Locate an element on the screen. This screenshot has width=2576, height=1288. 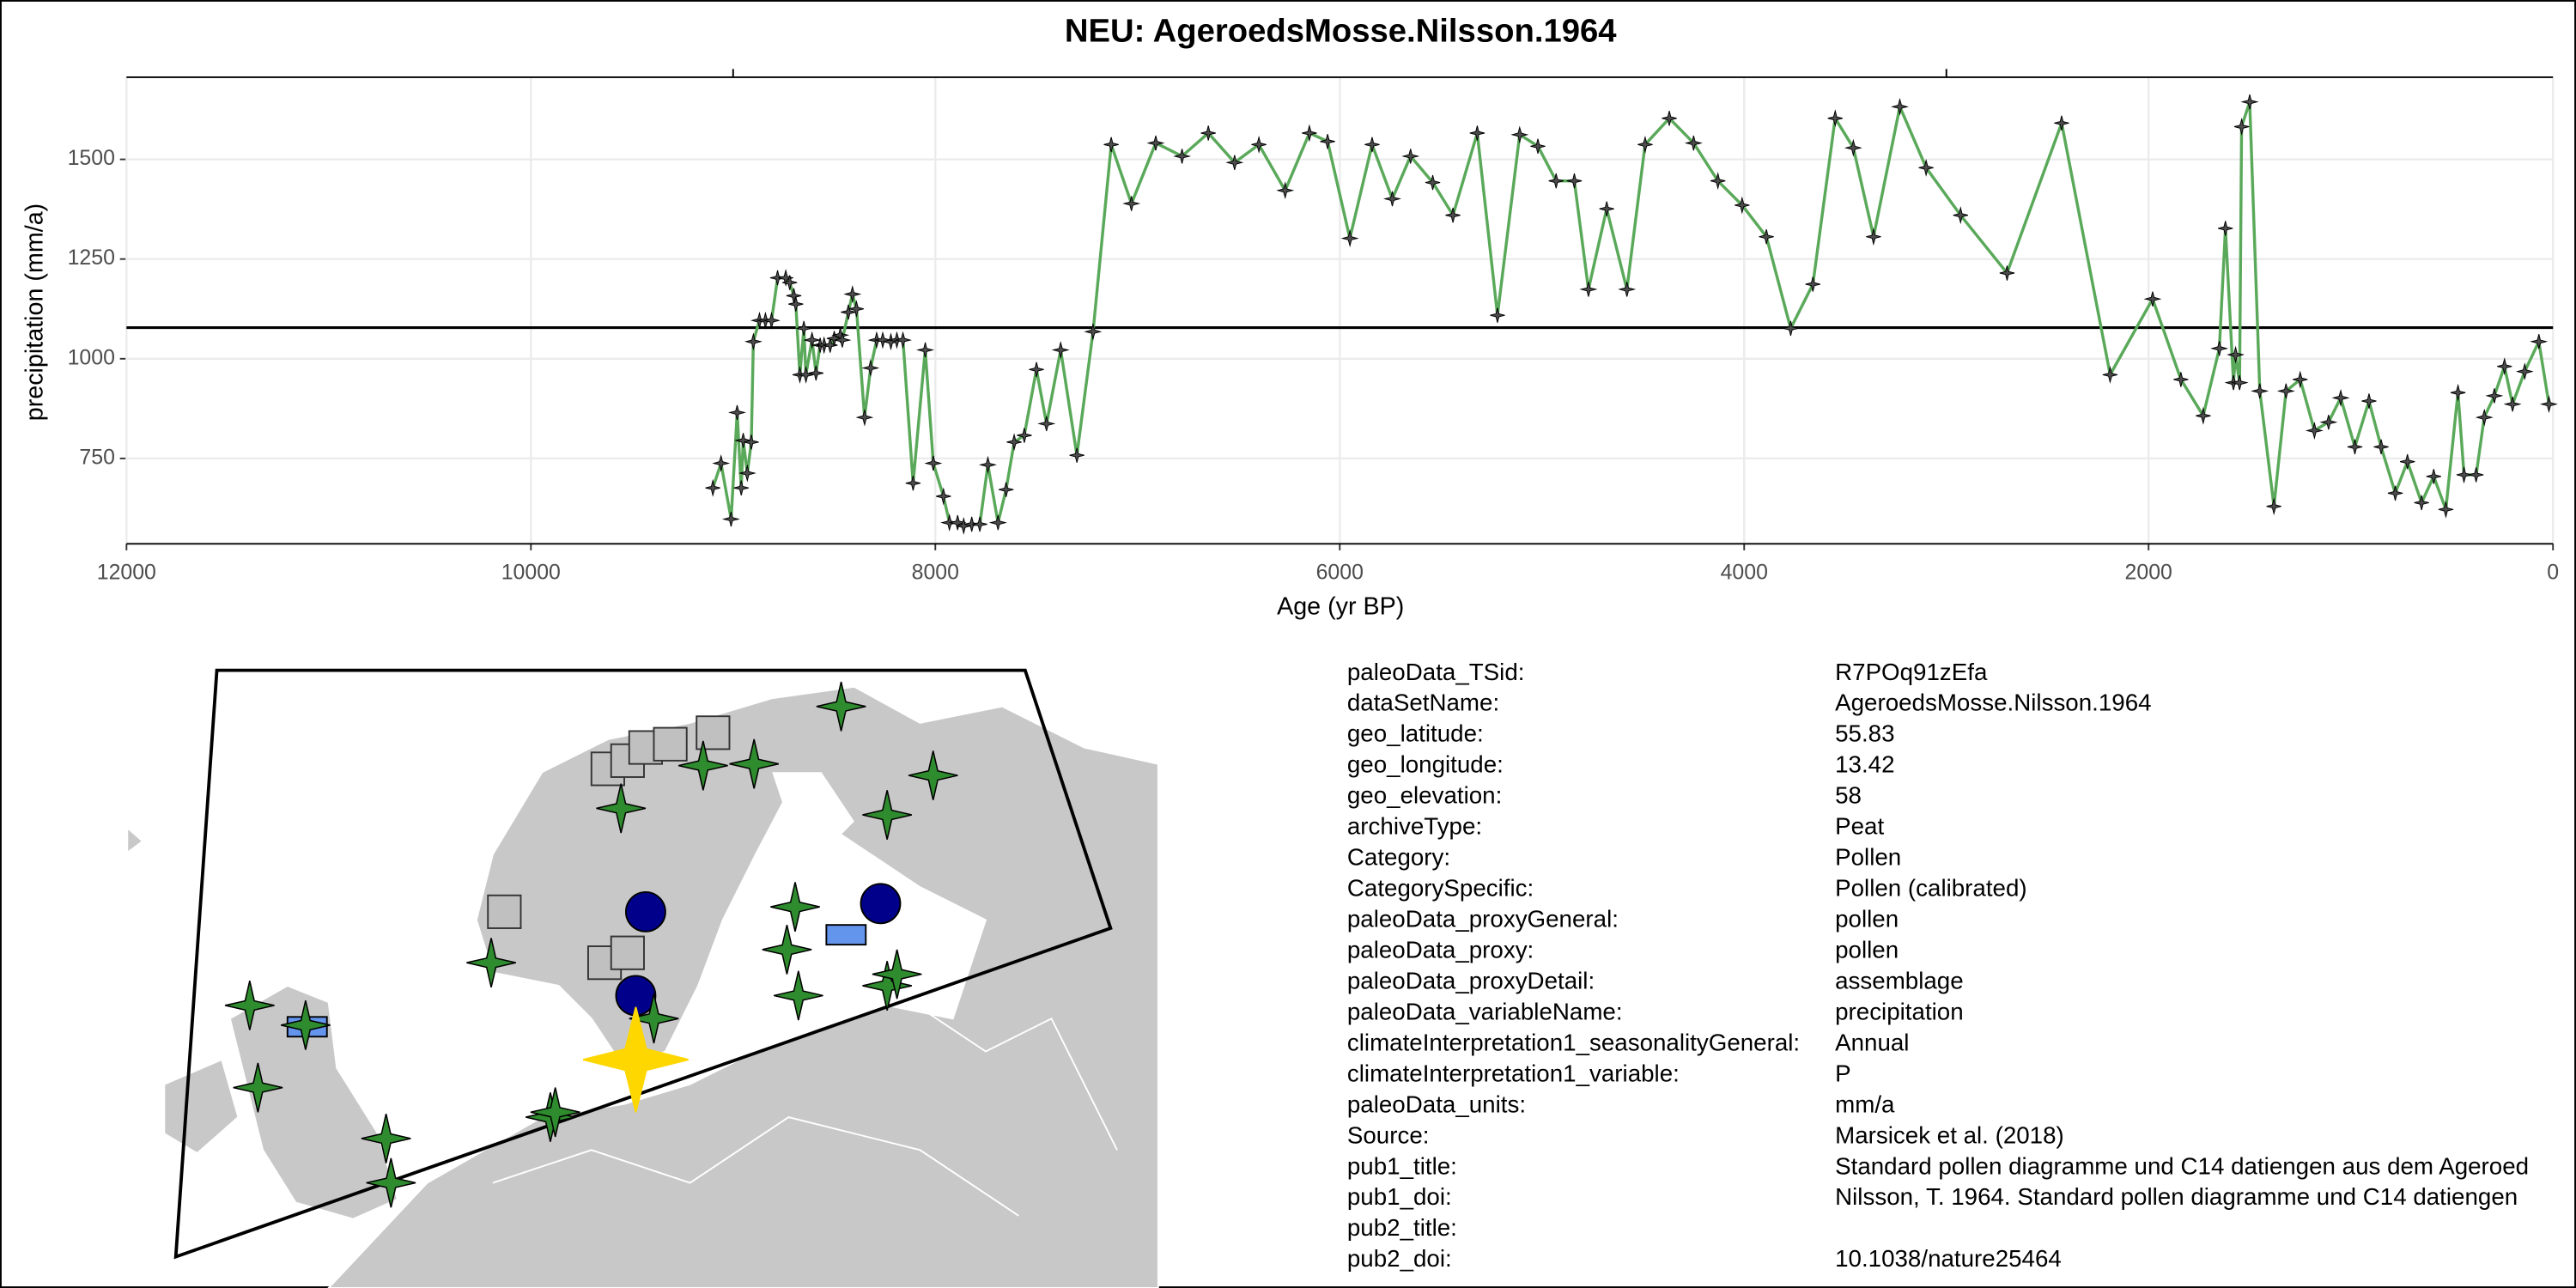
info-key: climateInterpretation1_variable: is located at coordinates (1513, 1073).